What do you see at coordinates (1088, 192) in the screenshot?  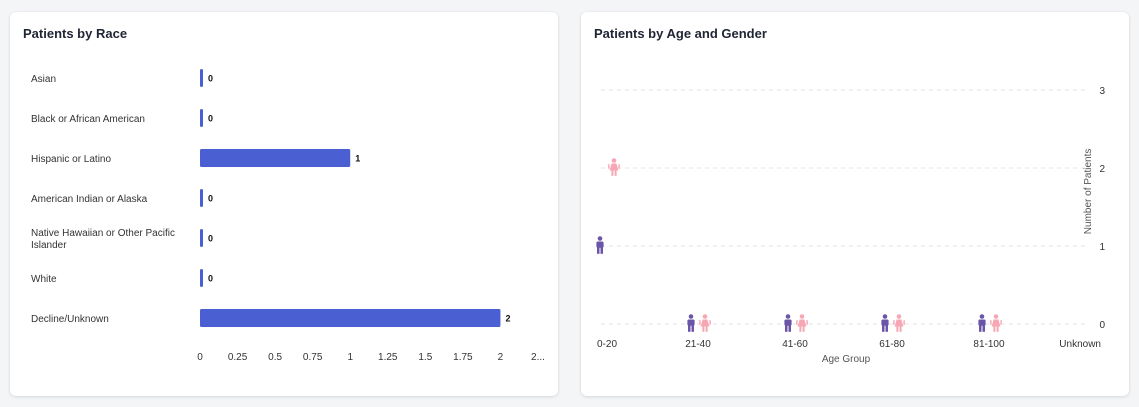 I see `age-y-axis-title: Number of Patients` at bounding box center [1088, 192].